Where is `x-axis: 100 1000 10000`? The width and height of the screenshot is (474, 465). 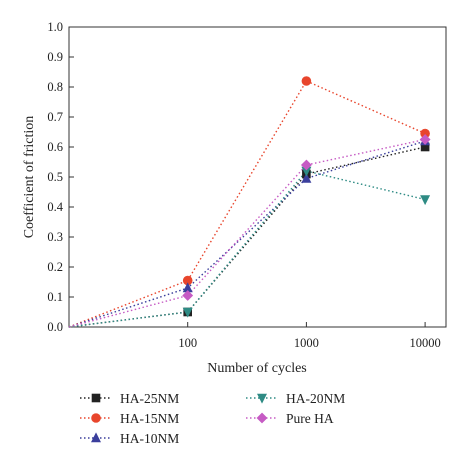
x-axis: 100 1000 10000 is located at coordinates (309, 336).